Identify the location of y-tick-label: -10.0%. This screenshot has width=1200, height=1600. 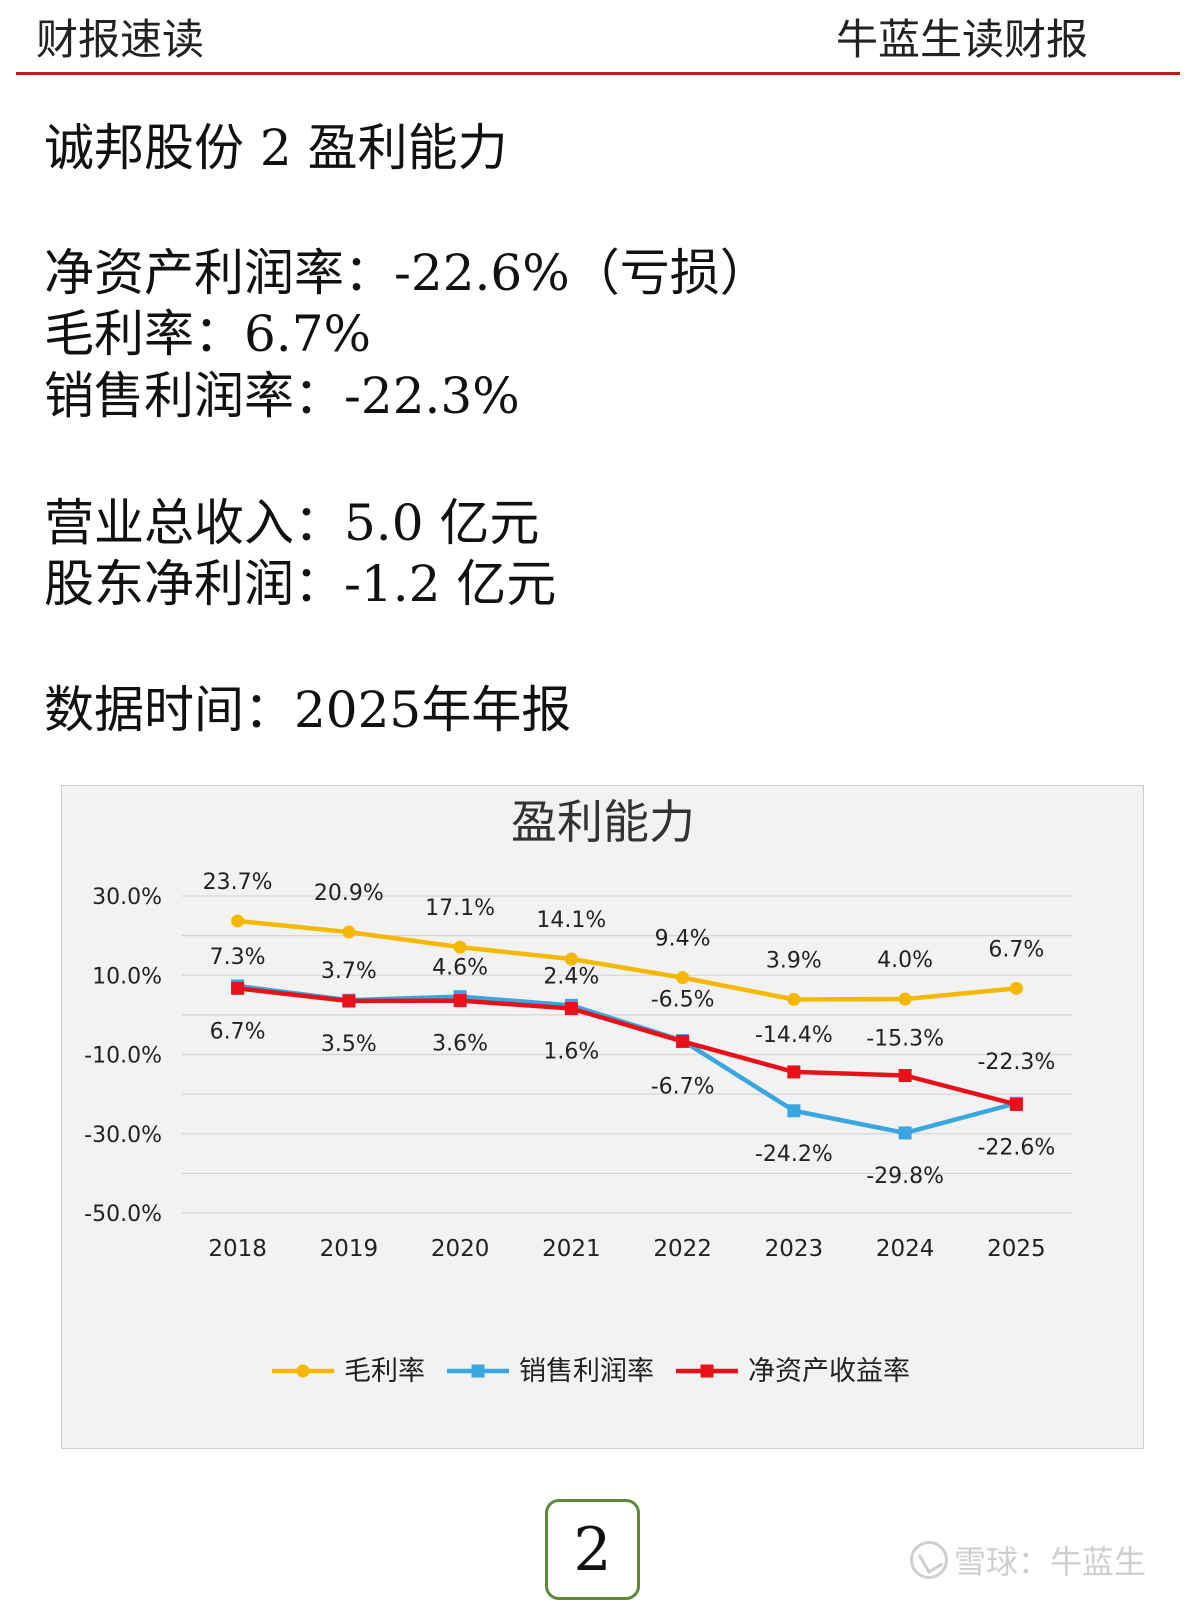
(123, 1056).